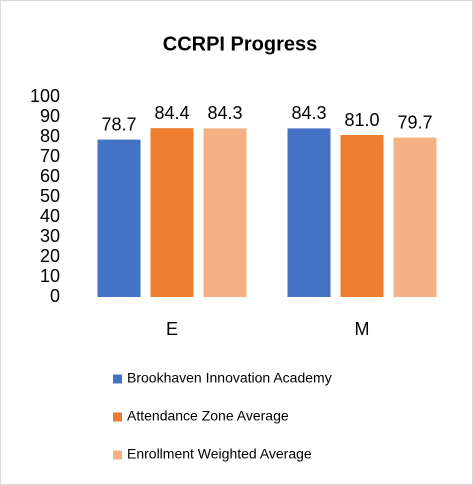 The width and height of the screenshot is (473, 485). I want to click on y-tick-label: 80, so click(50, 136).